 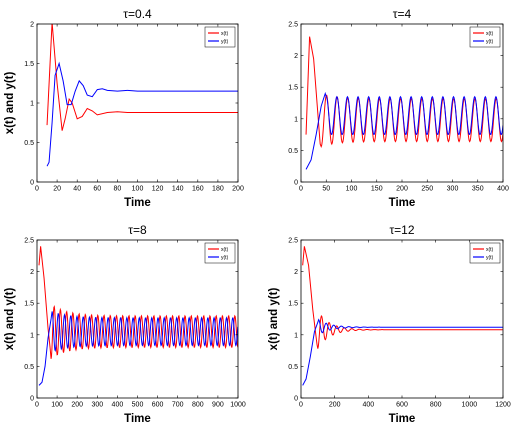 I want to click on x-tick-label: 40, so click(x=77, y=189).